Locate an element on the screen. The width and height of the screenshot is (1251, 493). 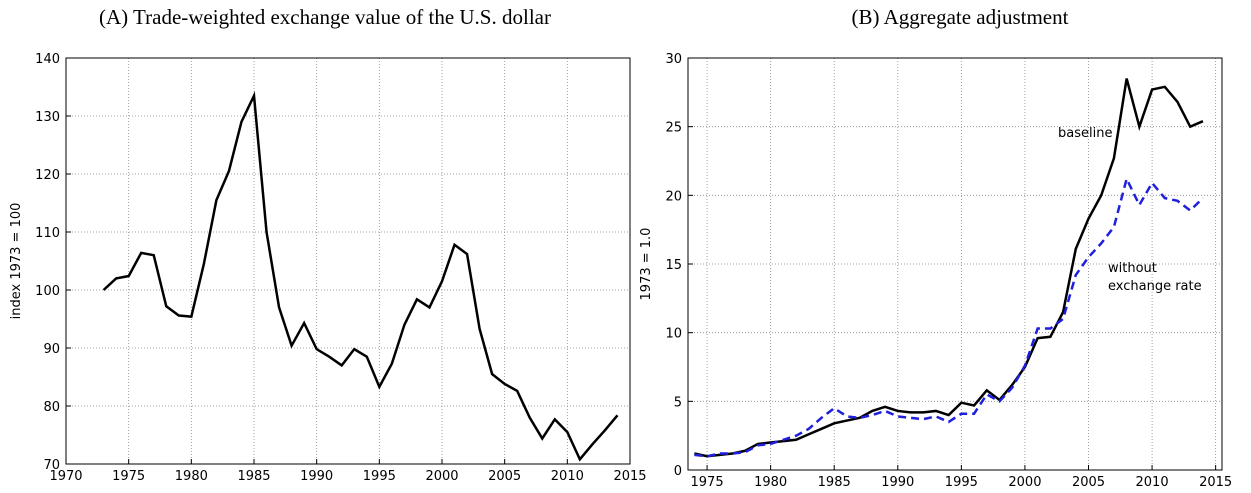
annotation: without is located at coordinates (1132, 268).